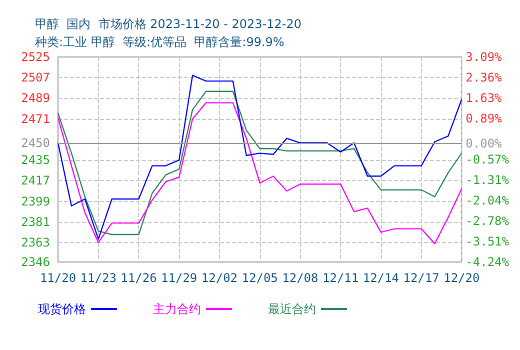  Describe the element at coordinates (488, 221) in the screenshot. I see `y2-tick-label: -2.78%` at that location.